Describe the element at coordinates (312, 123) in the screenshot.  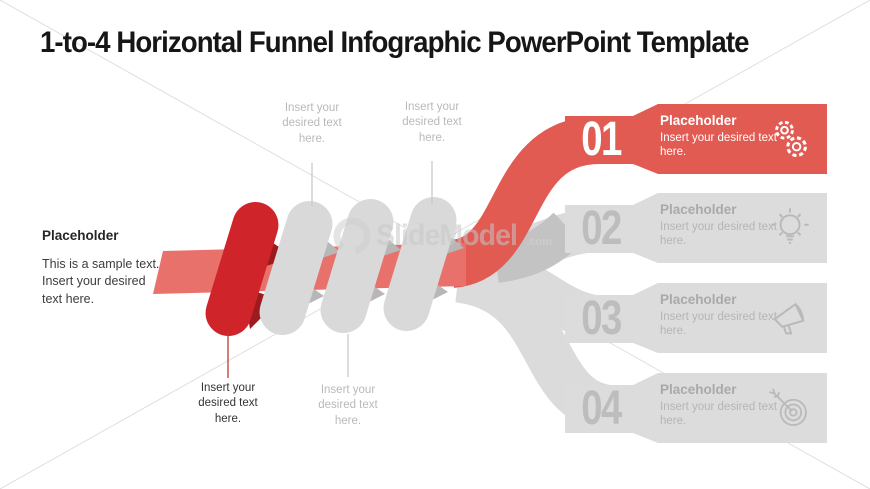
I see `callout-top-1: Insert your desired text here.` at that location.